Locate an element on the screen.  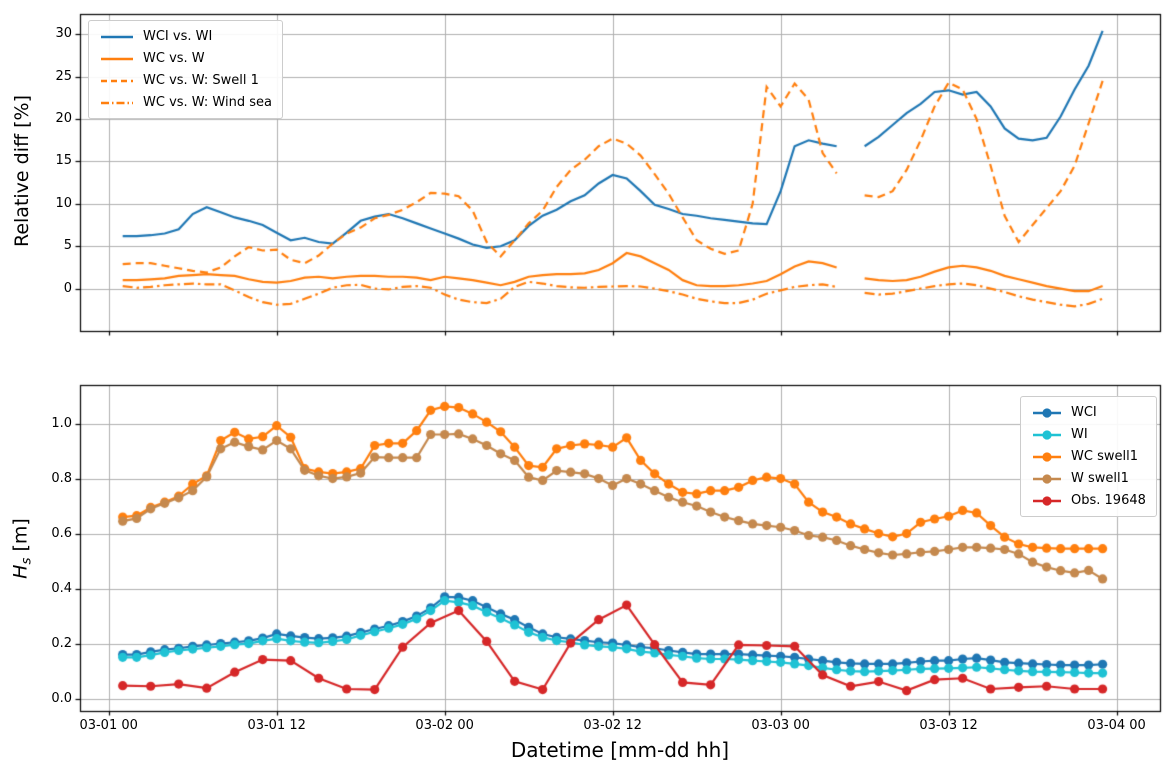
legend-item-wci-vs-wi: WCI vs. WI is located at coordinates (185, 36).